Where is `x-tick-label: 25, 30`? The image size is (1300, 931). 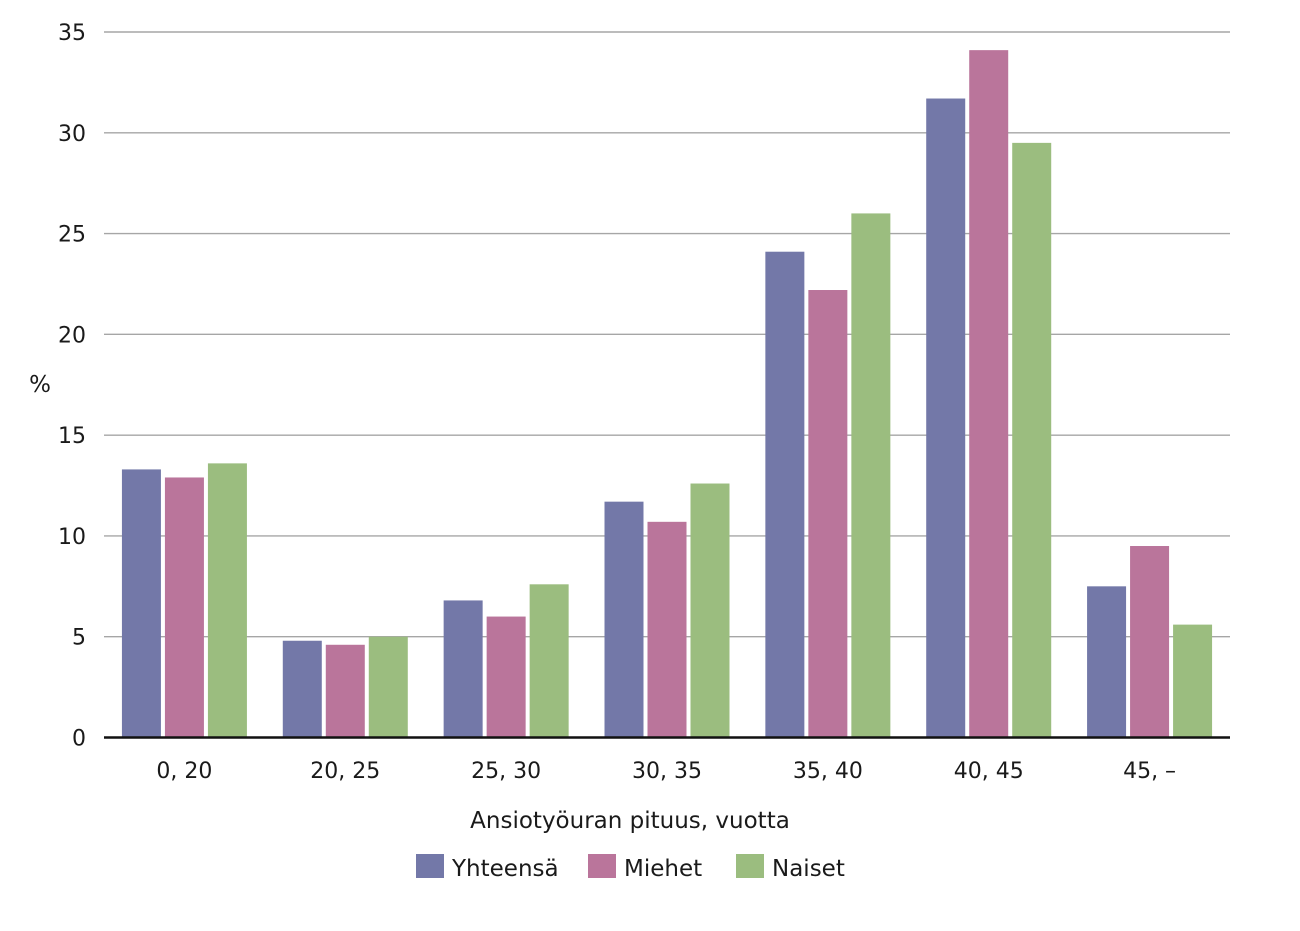
x-tick-label: 25, 30 is located at coordinates (506, 771).